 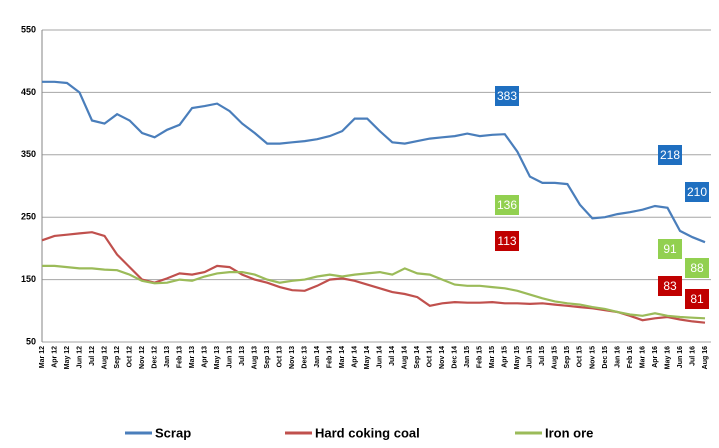 I want to click on annotation: 383, so click(x=507, y=96).